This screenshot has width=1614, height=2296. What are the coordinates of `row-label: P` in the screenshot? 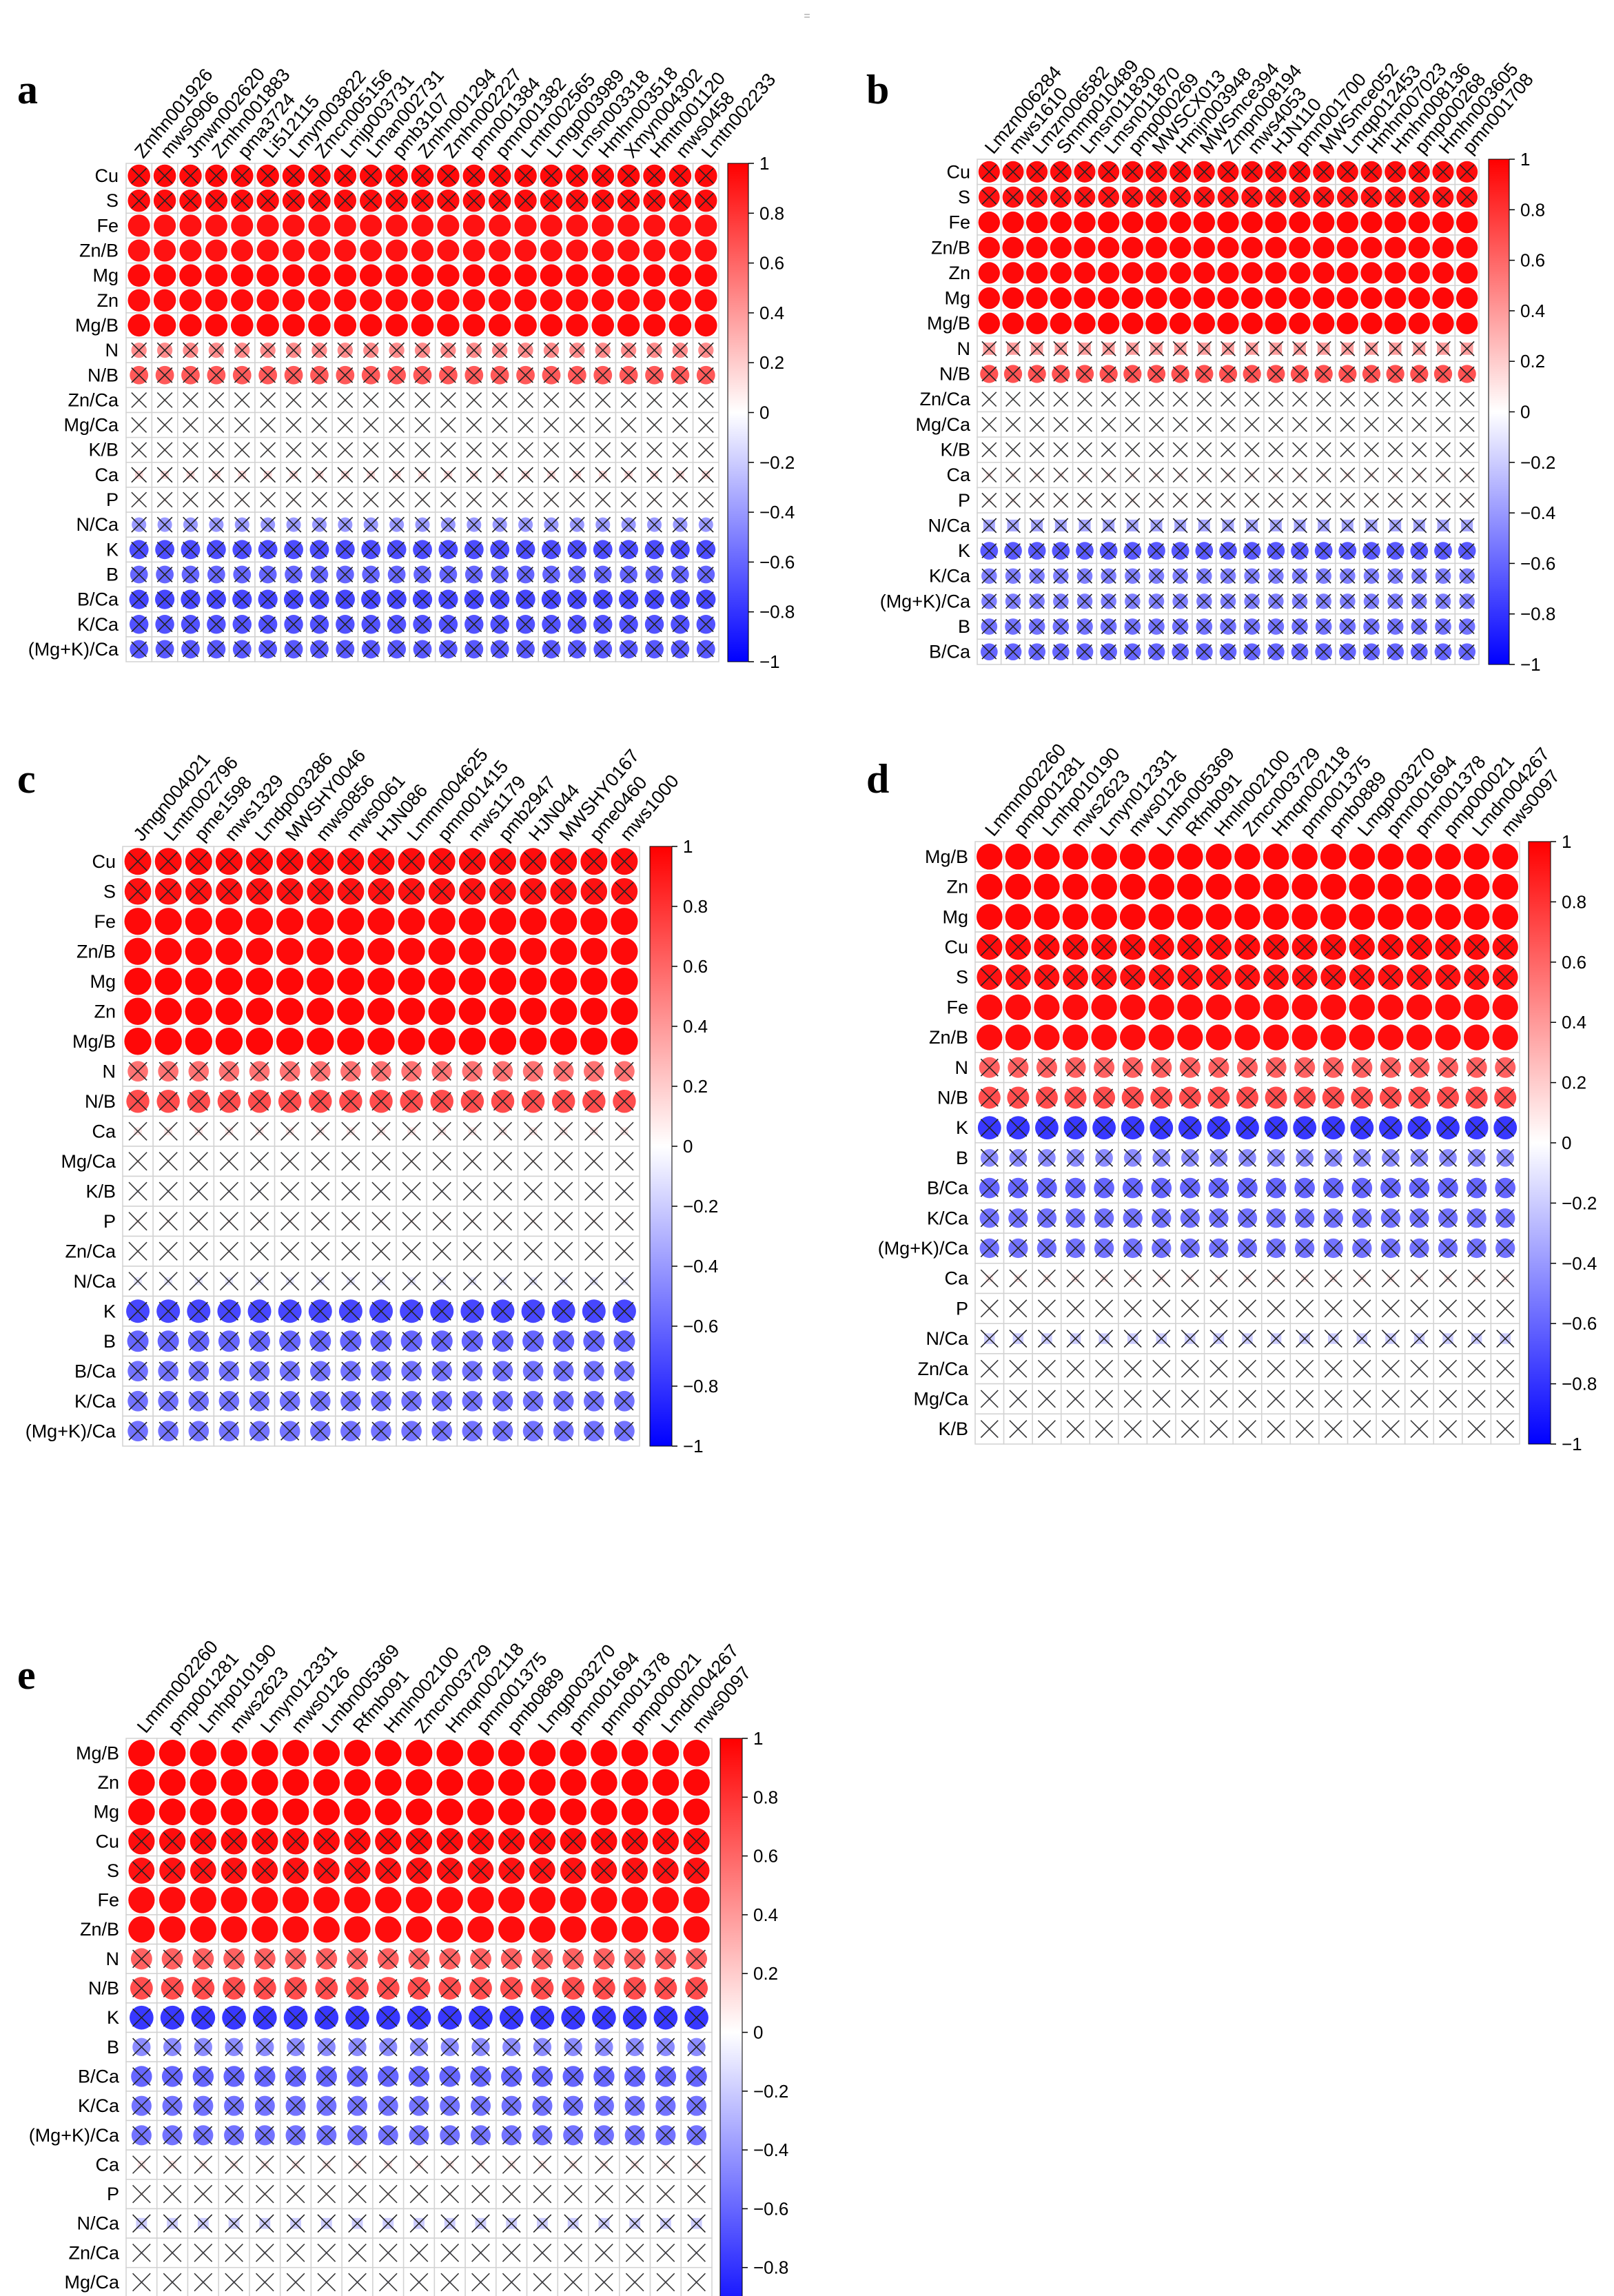 It's located at (109, 1221).